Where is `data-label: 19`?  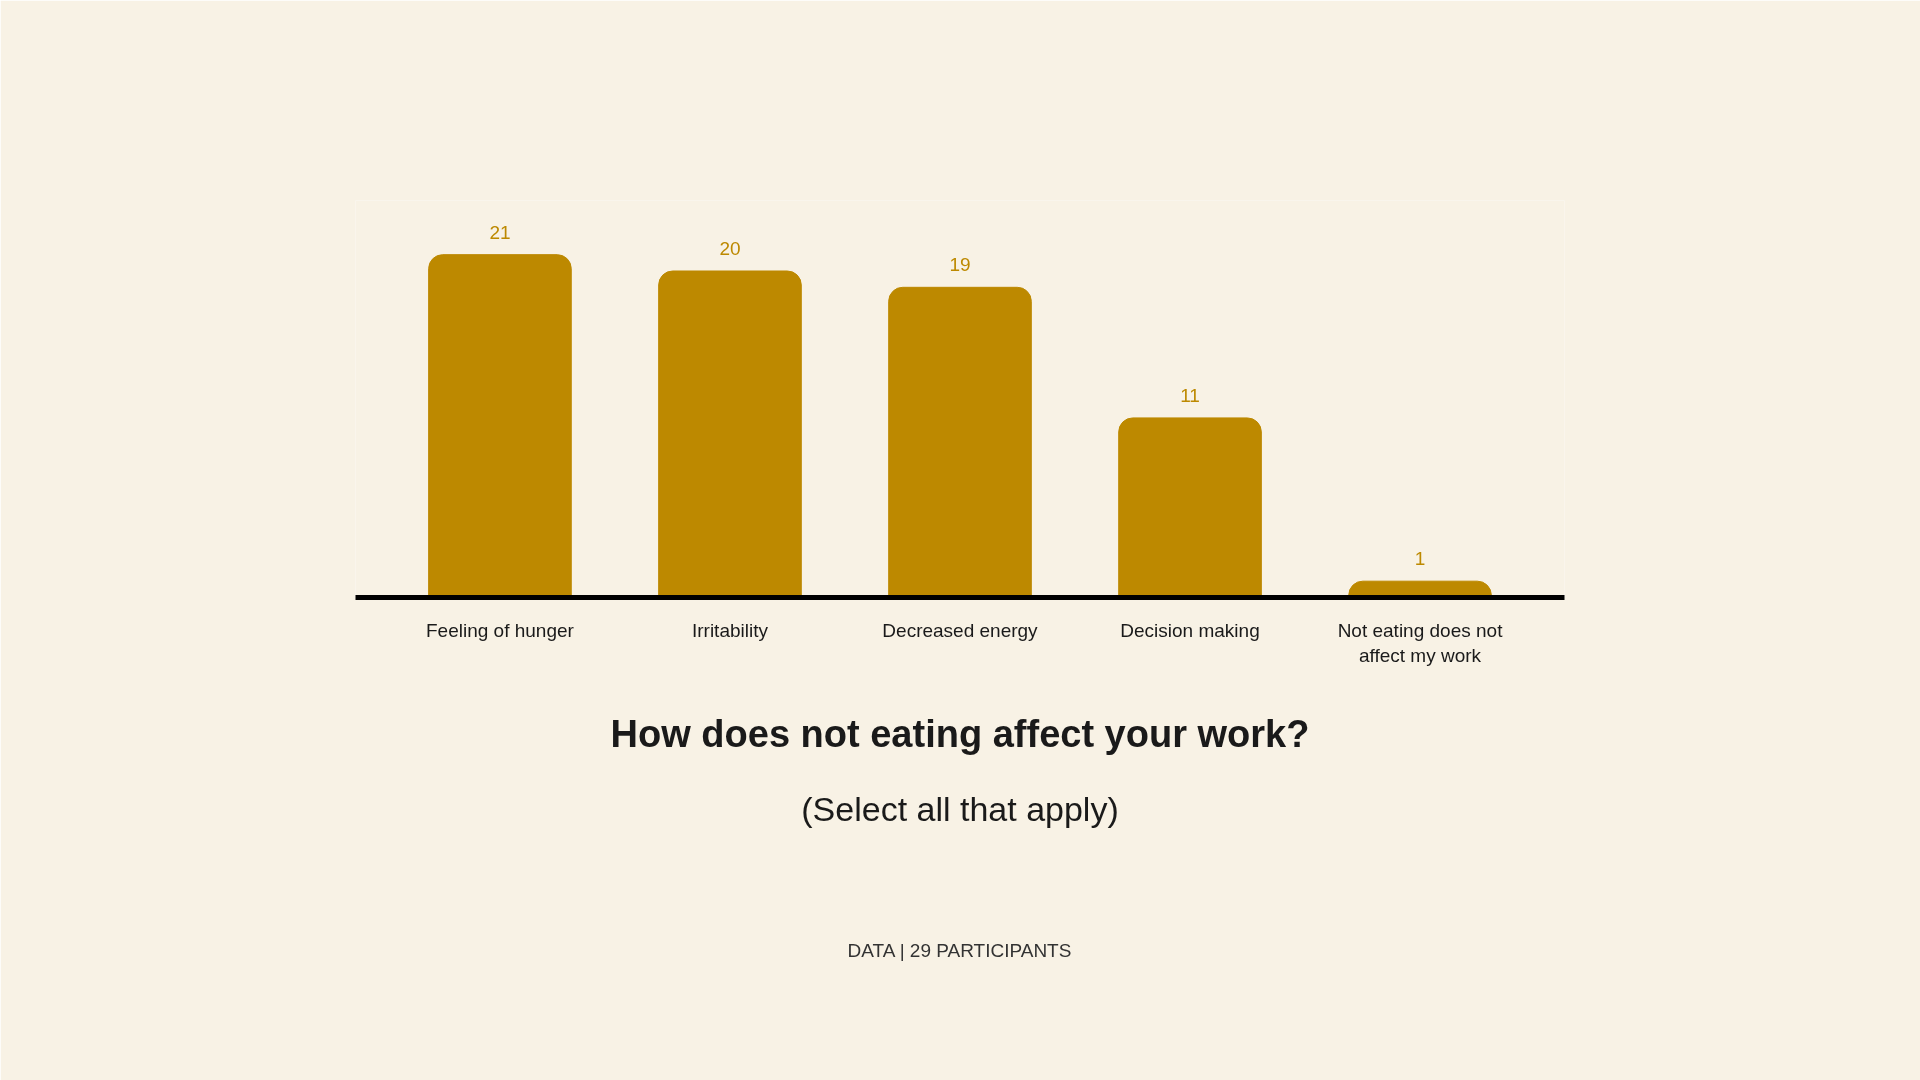
data-label: 19 is located at coordinates (960, 265).